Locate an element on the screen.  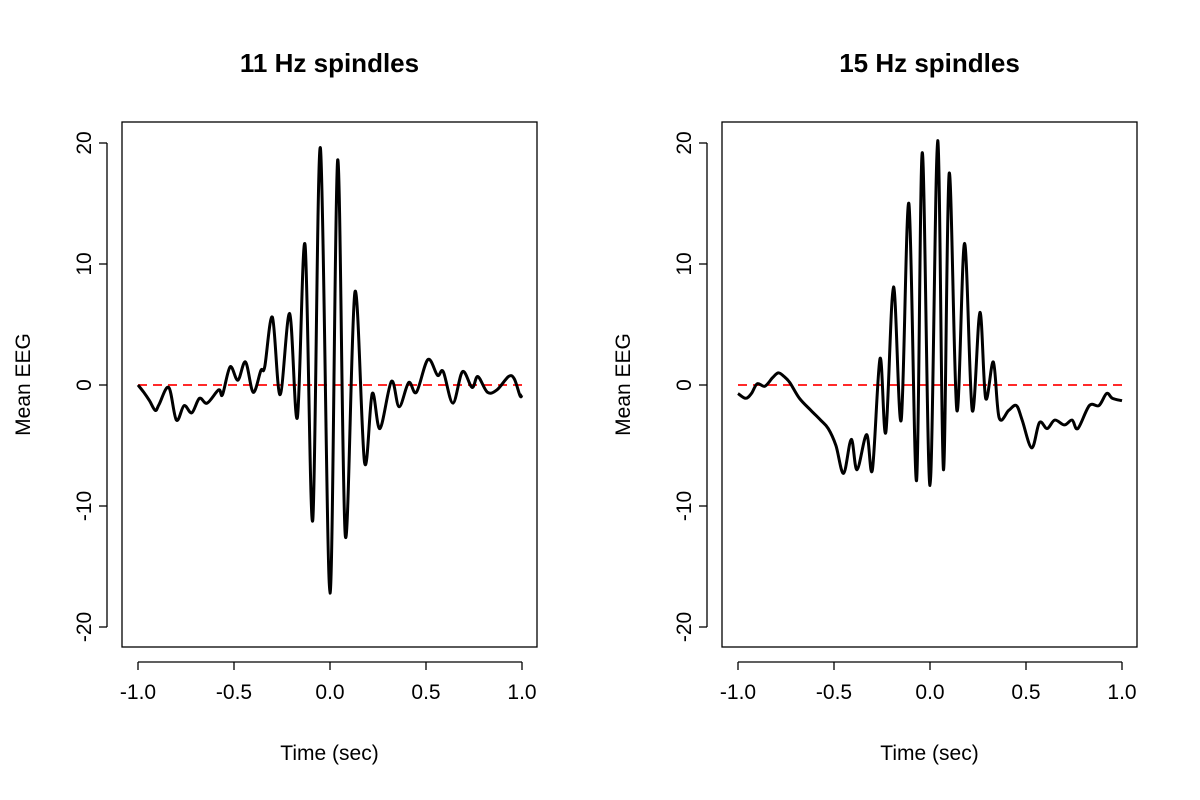
chart-title: 15 Hz spindles is located at coordinates (929, 63).